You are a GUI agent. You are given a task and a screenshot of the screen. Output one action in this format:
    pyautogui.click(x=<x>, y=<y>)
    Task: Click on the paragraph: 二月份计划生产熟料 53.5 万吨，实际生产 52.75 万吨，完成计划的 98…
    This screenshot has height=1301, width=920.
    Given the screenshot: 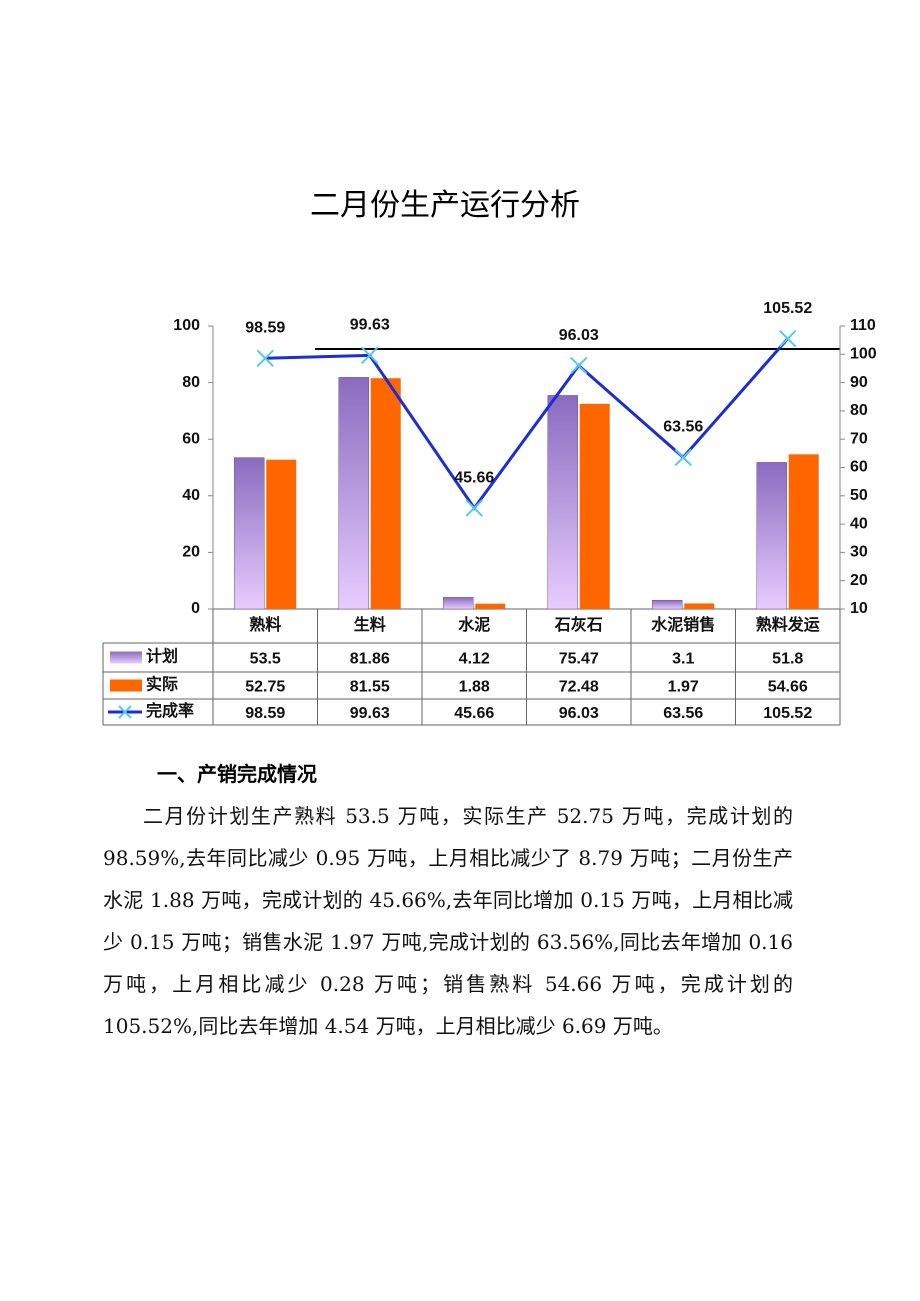 What is the action you would take?
    pyautogui.click(x=448, y=921)
    